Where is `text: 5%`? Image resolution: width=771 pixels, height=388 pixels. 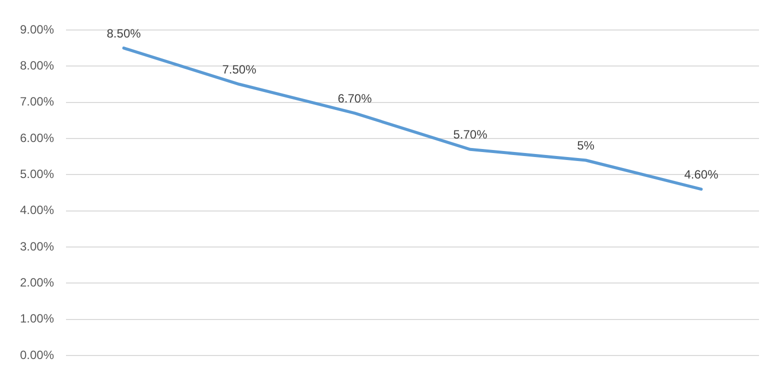
text: 5% is located at coordinates (585, 145).